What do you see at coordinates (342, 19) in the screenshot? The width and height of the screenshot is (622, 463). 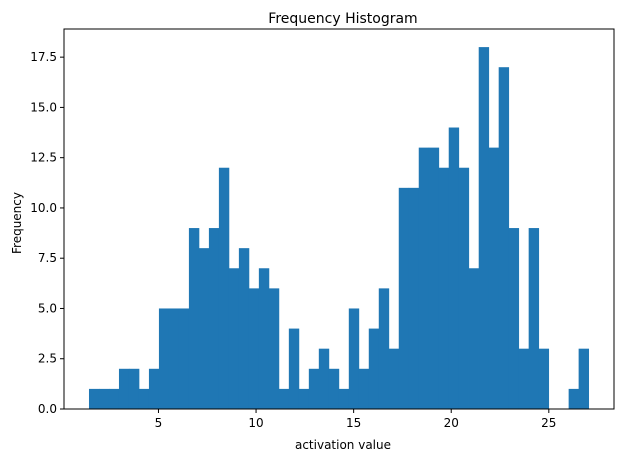 I see `chart-title: Frequency Histogram` at bounding box center [342, 19].